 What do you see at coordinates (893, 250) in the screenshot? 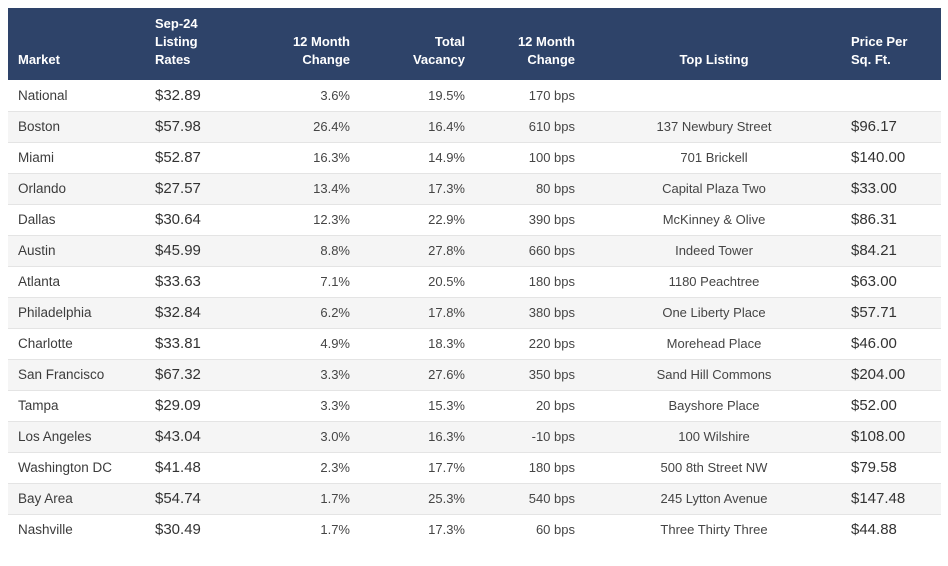
I see `price-psf-cell: $84.21` at bounding box center [893, 250].